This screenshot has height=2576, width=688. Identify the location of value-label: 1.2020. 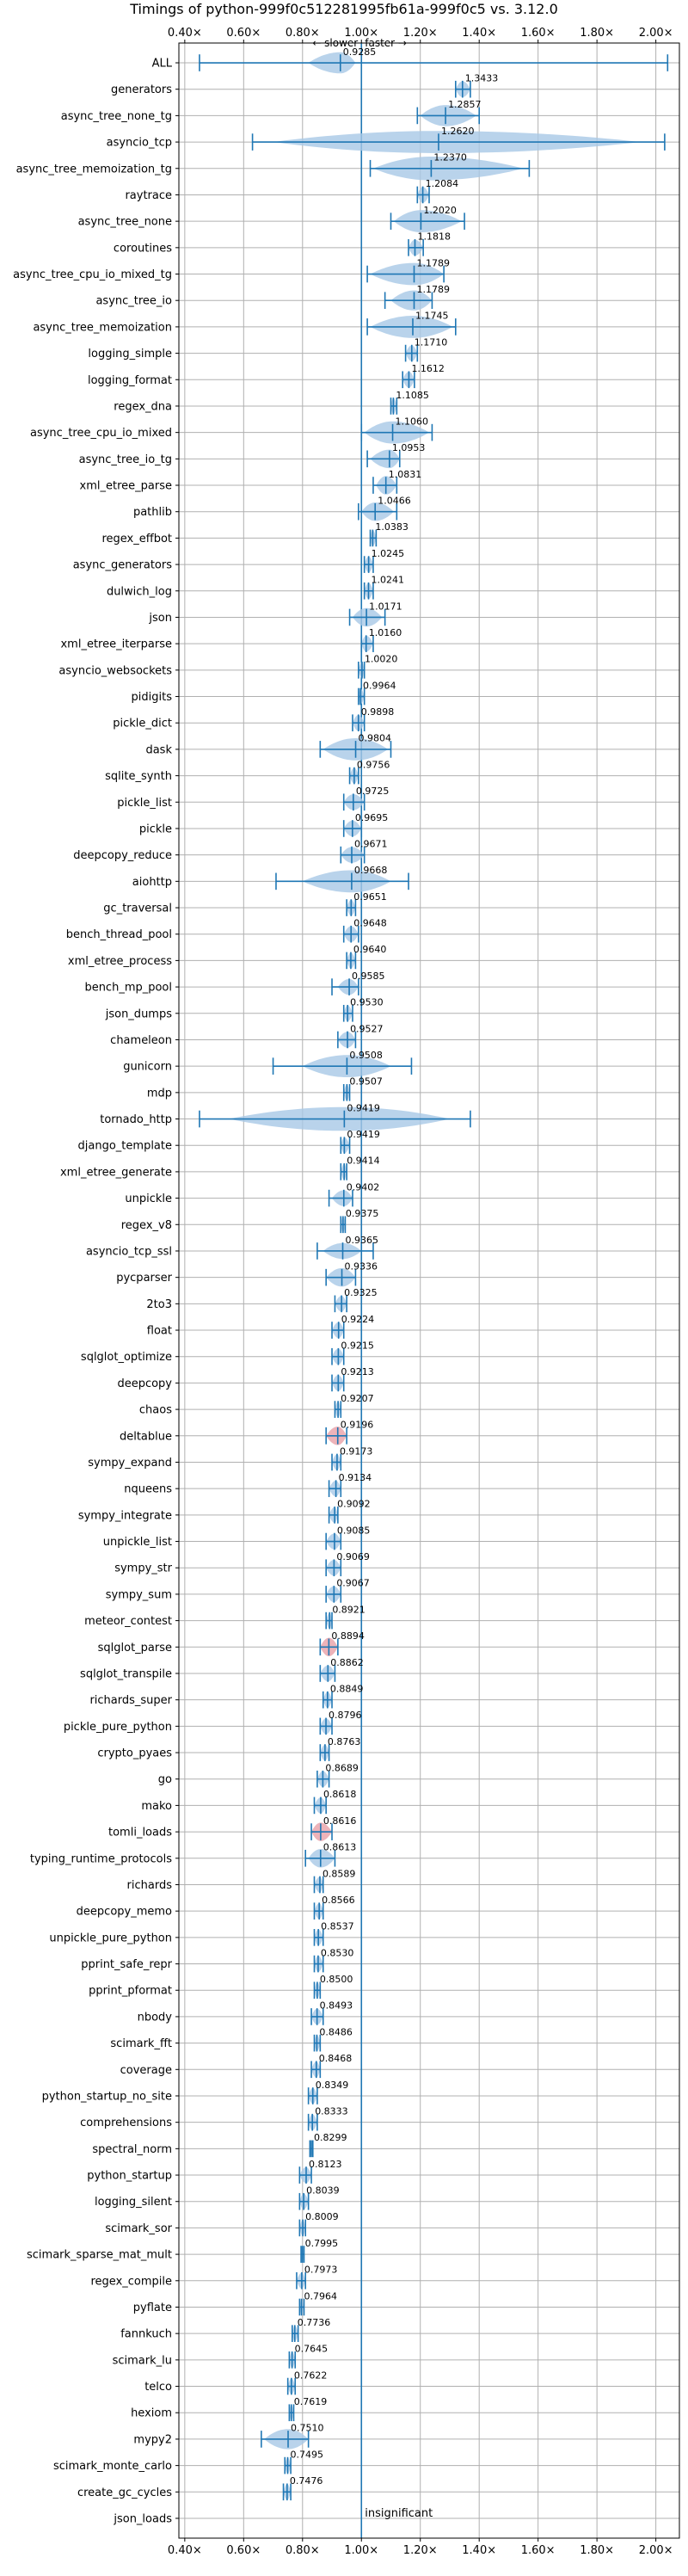
(440, 210).